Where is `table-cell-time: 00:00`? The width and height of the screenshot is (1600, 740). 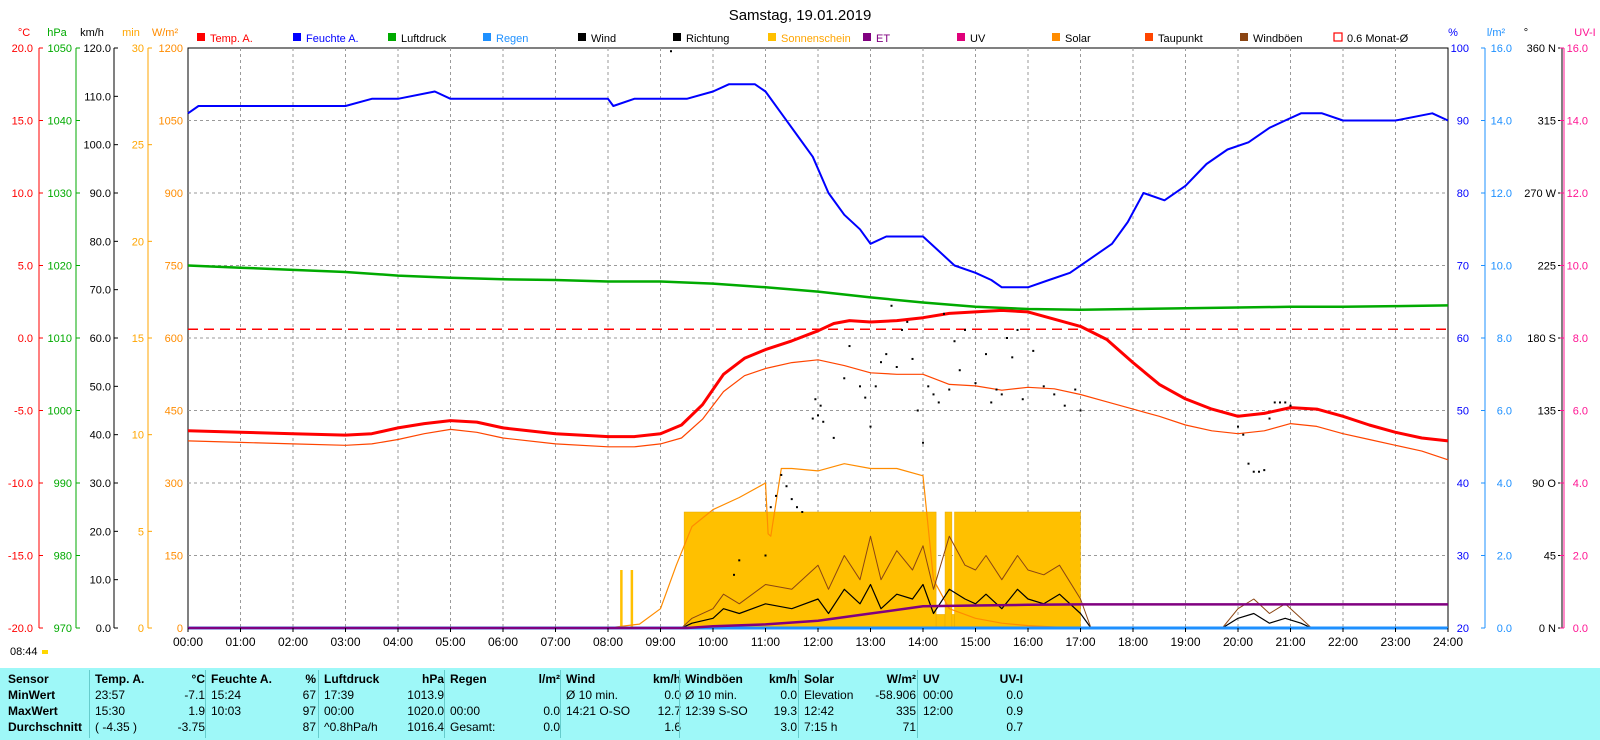 table-cell-time: 00:00 is located at coordinates (339, 711).